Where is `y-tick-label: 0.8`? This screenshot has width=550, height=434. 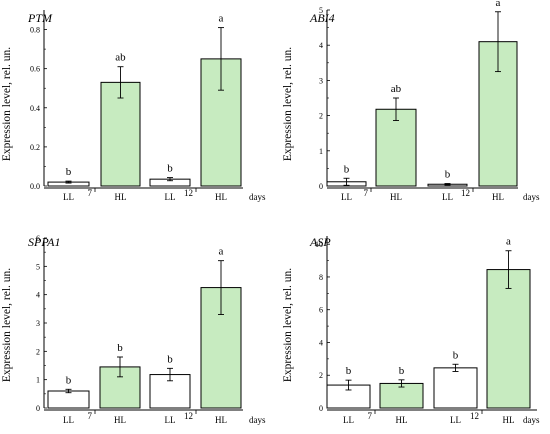 y-tick-label: 0.8 is located at coordinates (35, 30).